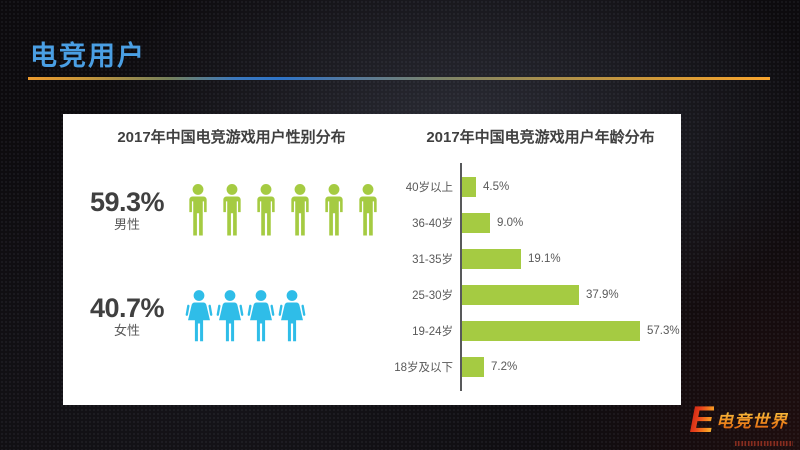  What do you see at coordinates (602, 295) in the screenshot?
I see `age-value-label: 37.9%` at bounding box center [602, 295].